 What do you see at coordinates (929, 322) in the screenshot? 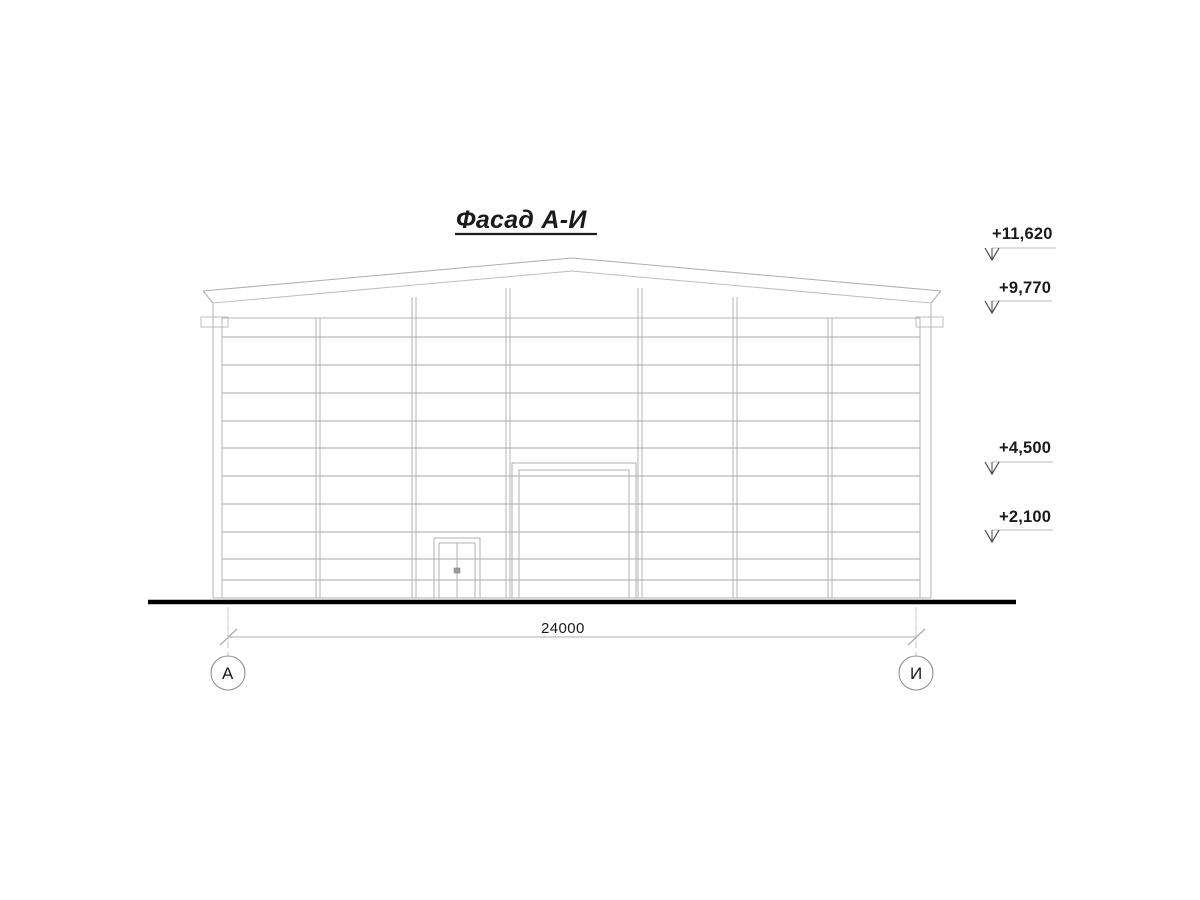
I see `eave-right` at bounding box center [929, 322].